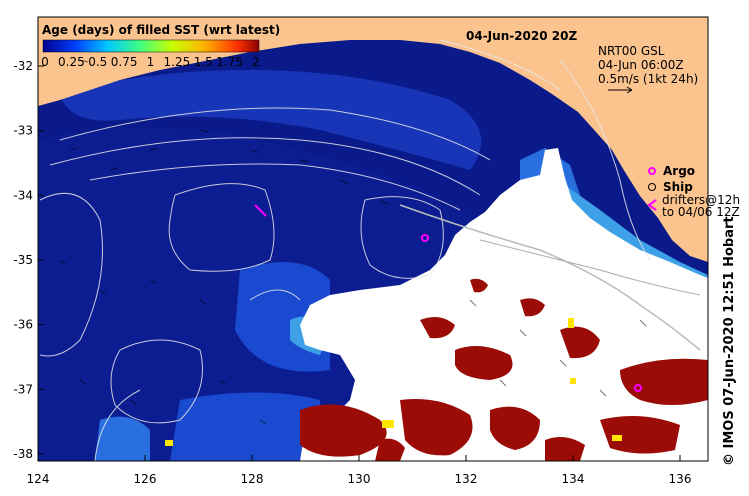  I want to click on colorbar-tick-label: 2, so click(256, 62).